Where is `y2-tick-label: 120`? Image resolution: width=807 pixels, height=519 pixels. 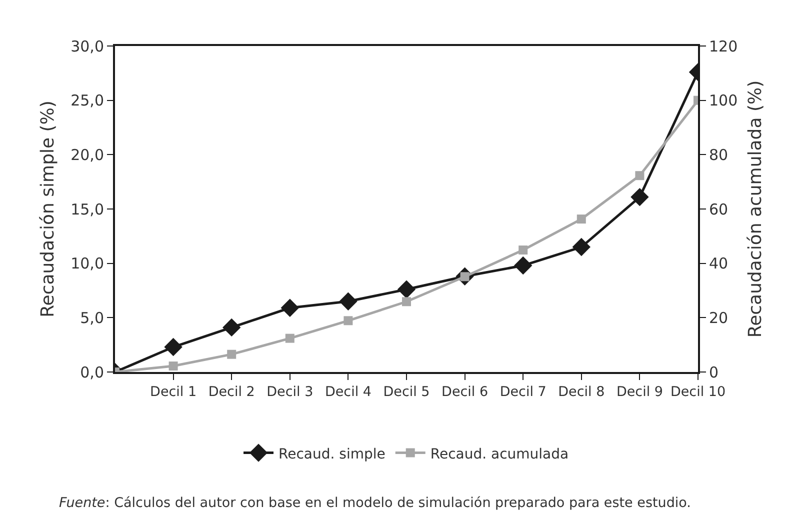 y2-tick-label: 120 is located at coordinates (723, 46).